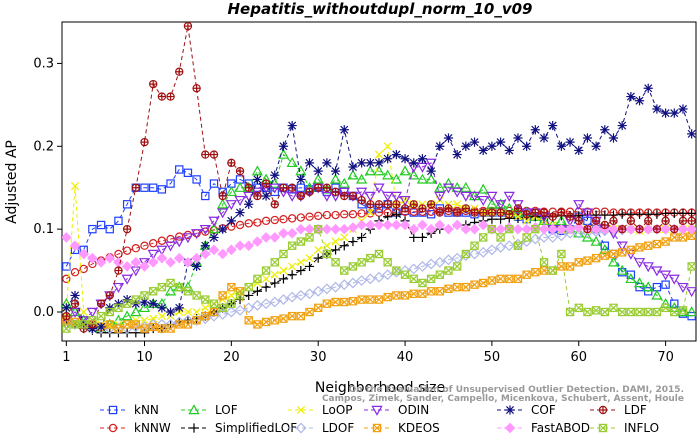 The height and width of the screenshot is (434, 697). I want to click on x-tick-label: 50, so click(492, 357).